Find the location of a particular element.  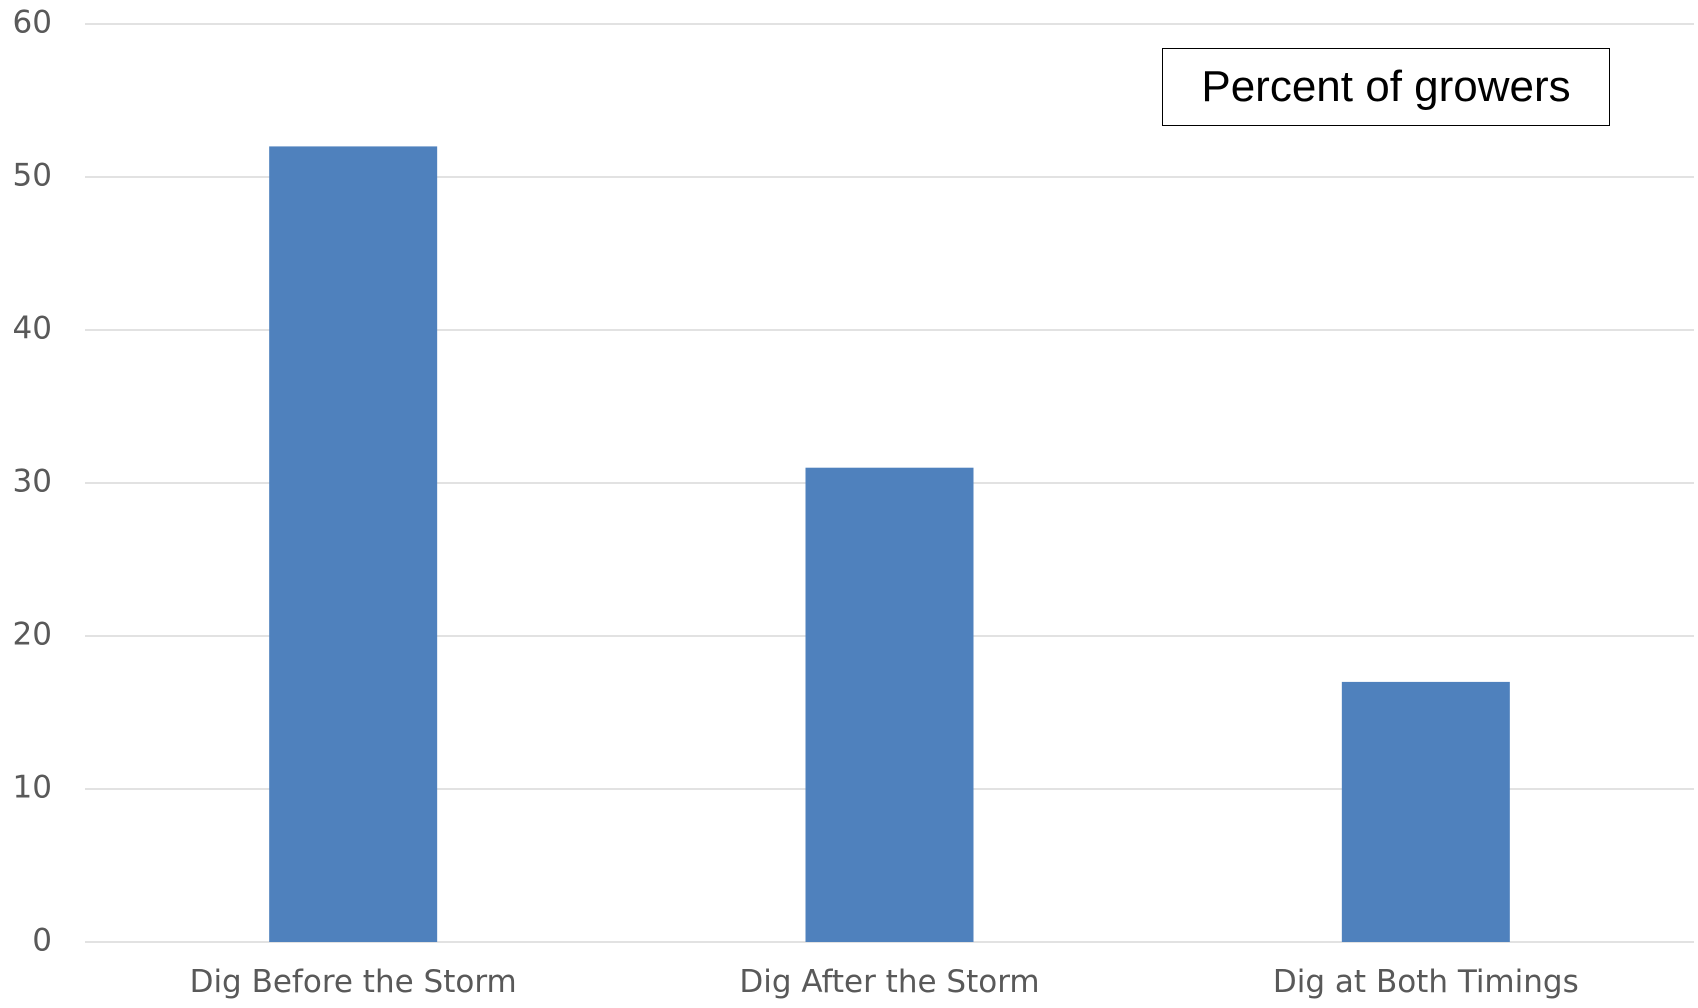

y-tick-label: 30 is located at coordinates (32, 482).